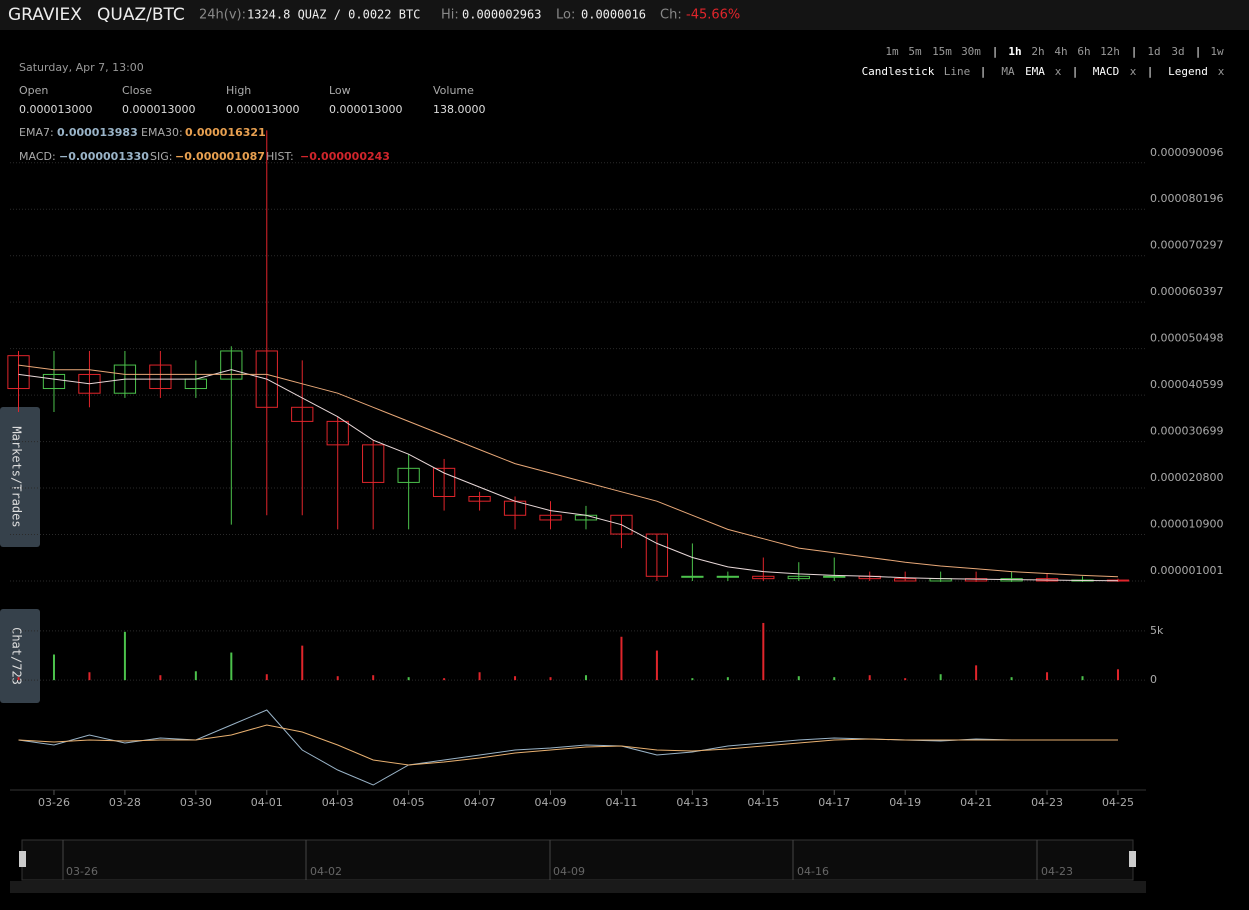 The height and width of the screenshot is (910, 1249). What do you see at coordinates (892, 51) in the screenshot?
I see `interval: 1m` at bounding box center [892, 51].